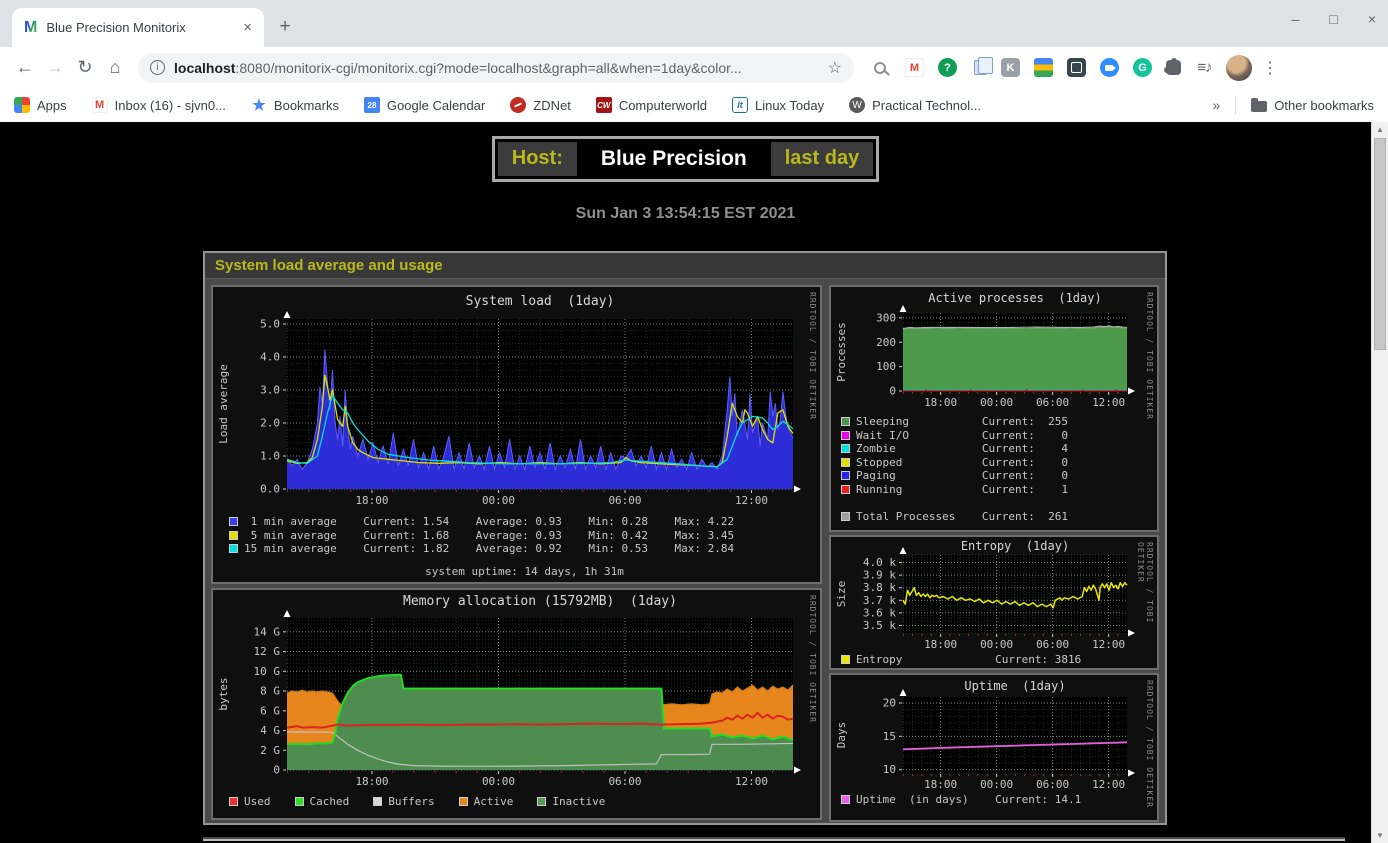 This screenshot has width=1388, height=843. Describe the element at coordinates (834, 68) in the screenshot. I see `bookmark-star-icon: ☆` at that location.